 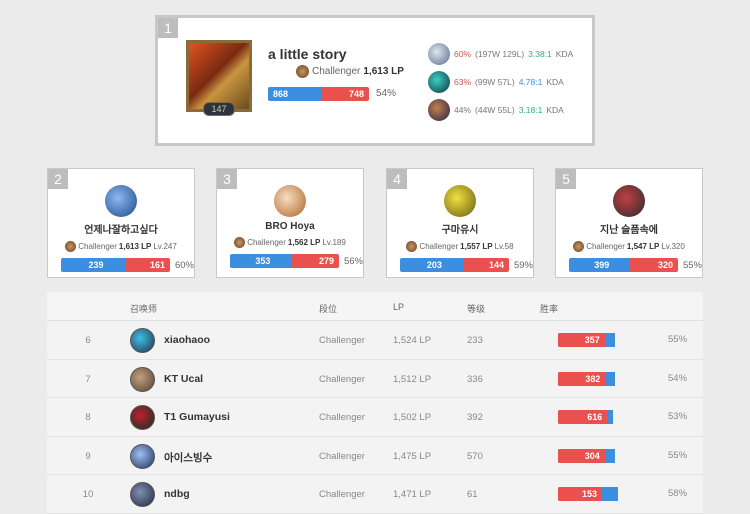 What do you see at coordinates (500, 110) in the screenshot?
I see `champion-stat: 44% (44W 55L) 3.18:1 KDA` at bounding box center [500, 110].